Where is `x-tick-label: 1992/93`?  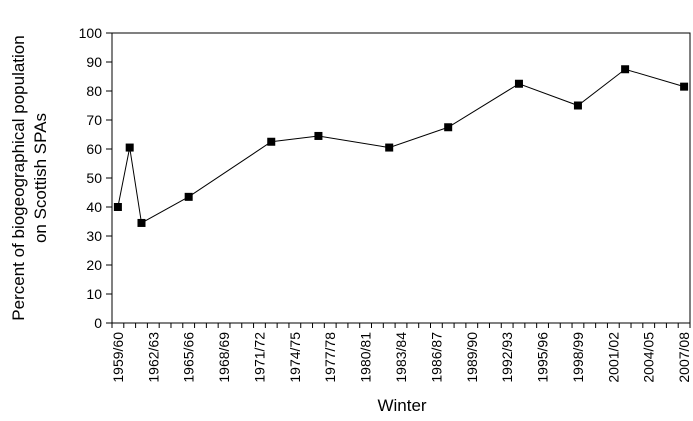 x-tick-label: 1992/93 is located at coordinates (507, 357).